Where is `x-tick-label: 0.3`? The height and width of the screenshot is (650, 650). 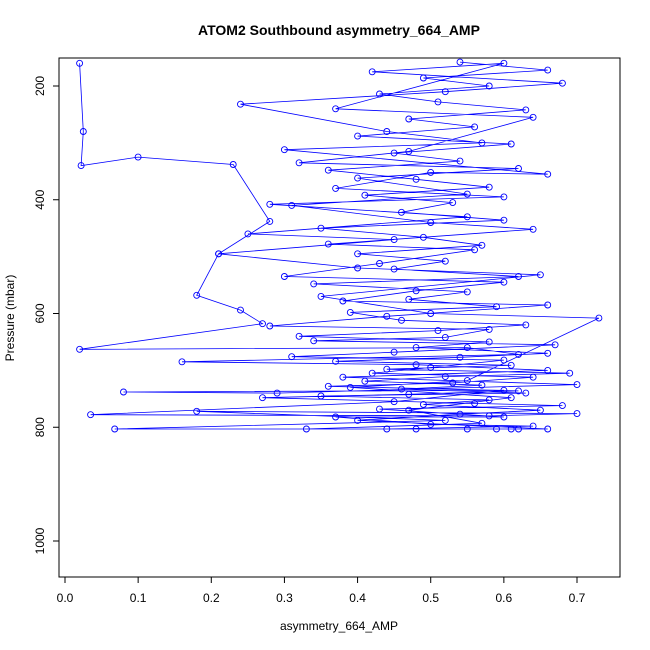
x-tick-label: 0.3 is located at coordinates (284, 598).